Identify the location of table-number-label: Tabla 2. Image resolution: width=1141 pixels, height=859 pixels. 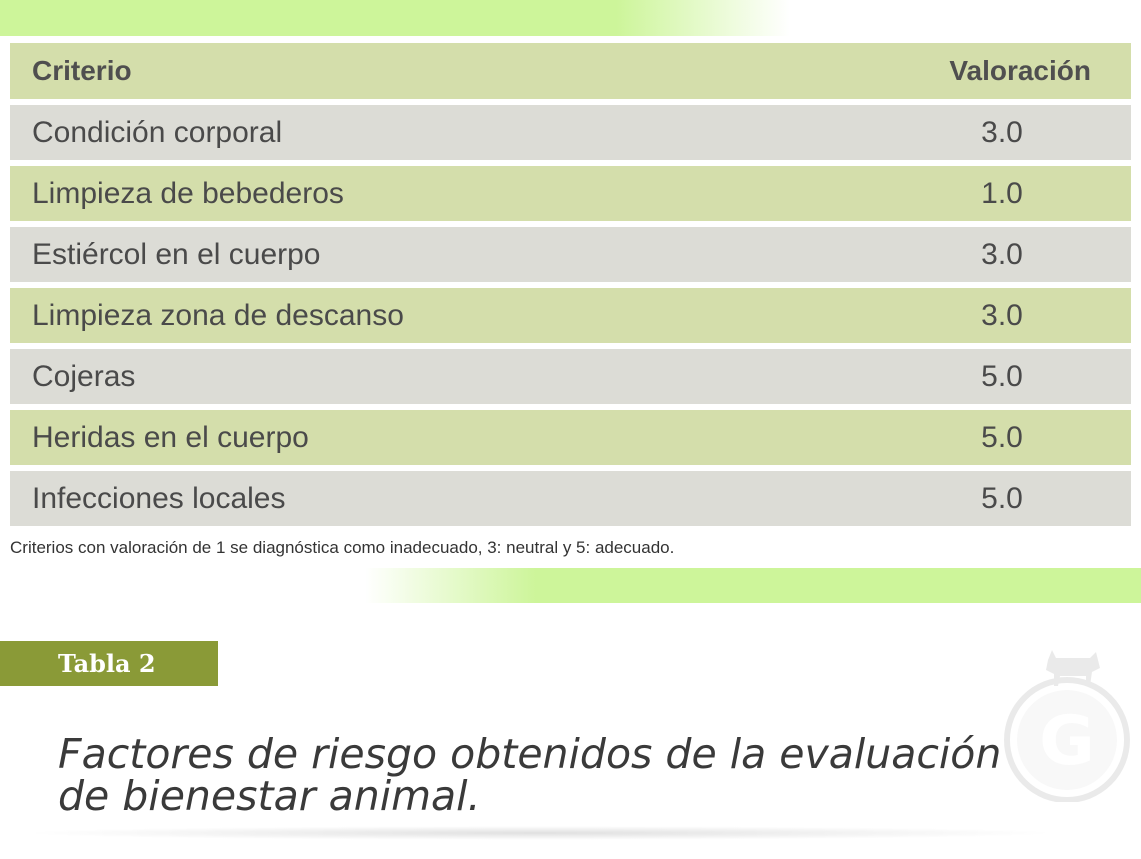
(109, 663).